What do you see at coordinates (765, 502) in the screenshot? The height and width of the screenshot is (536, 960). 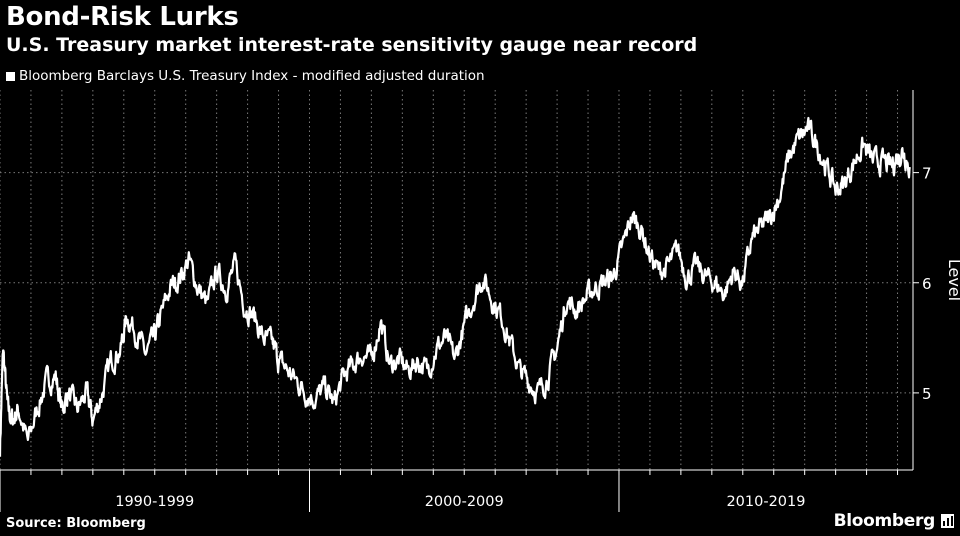 I see `x-group-label: 2010-2019` at bounding box center [765, 502].